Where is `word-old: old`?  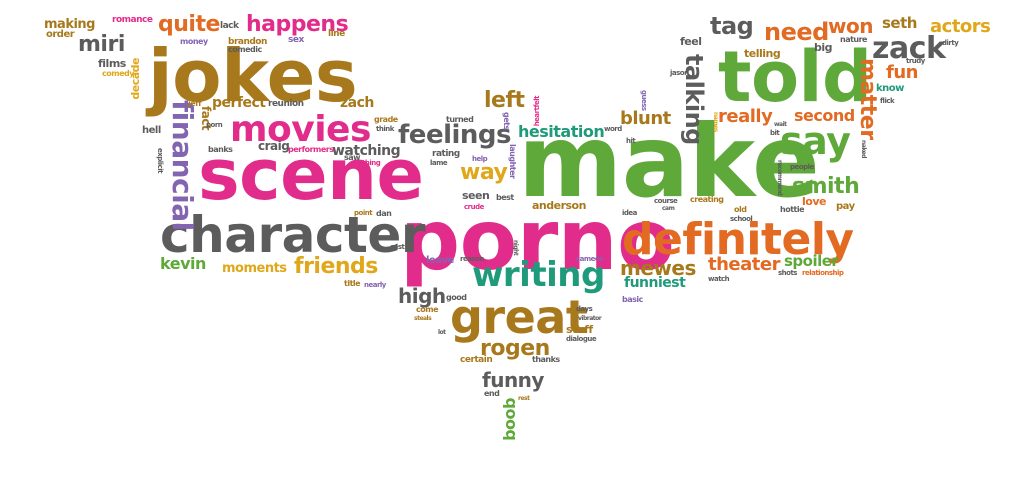
word-old: old is located at coordinates (740, 209).